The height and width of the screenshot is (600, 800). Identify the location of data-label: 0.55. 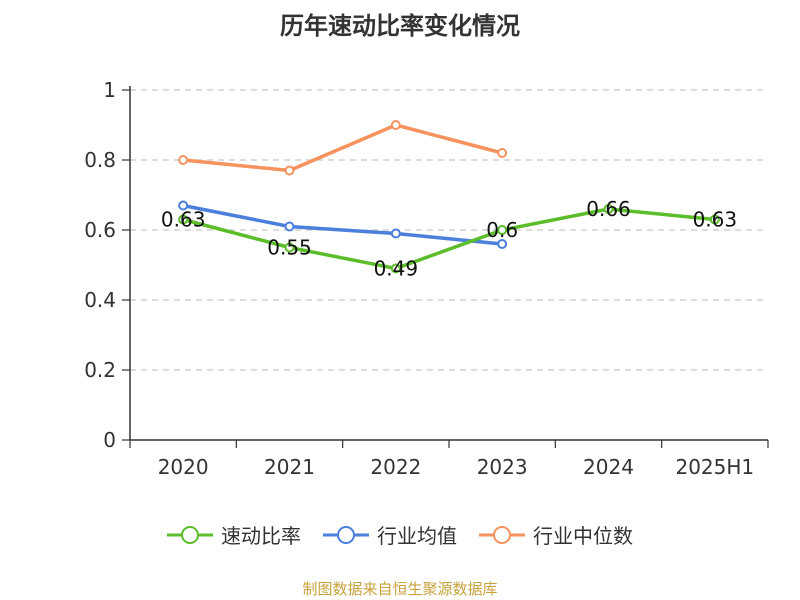
(289, 248).